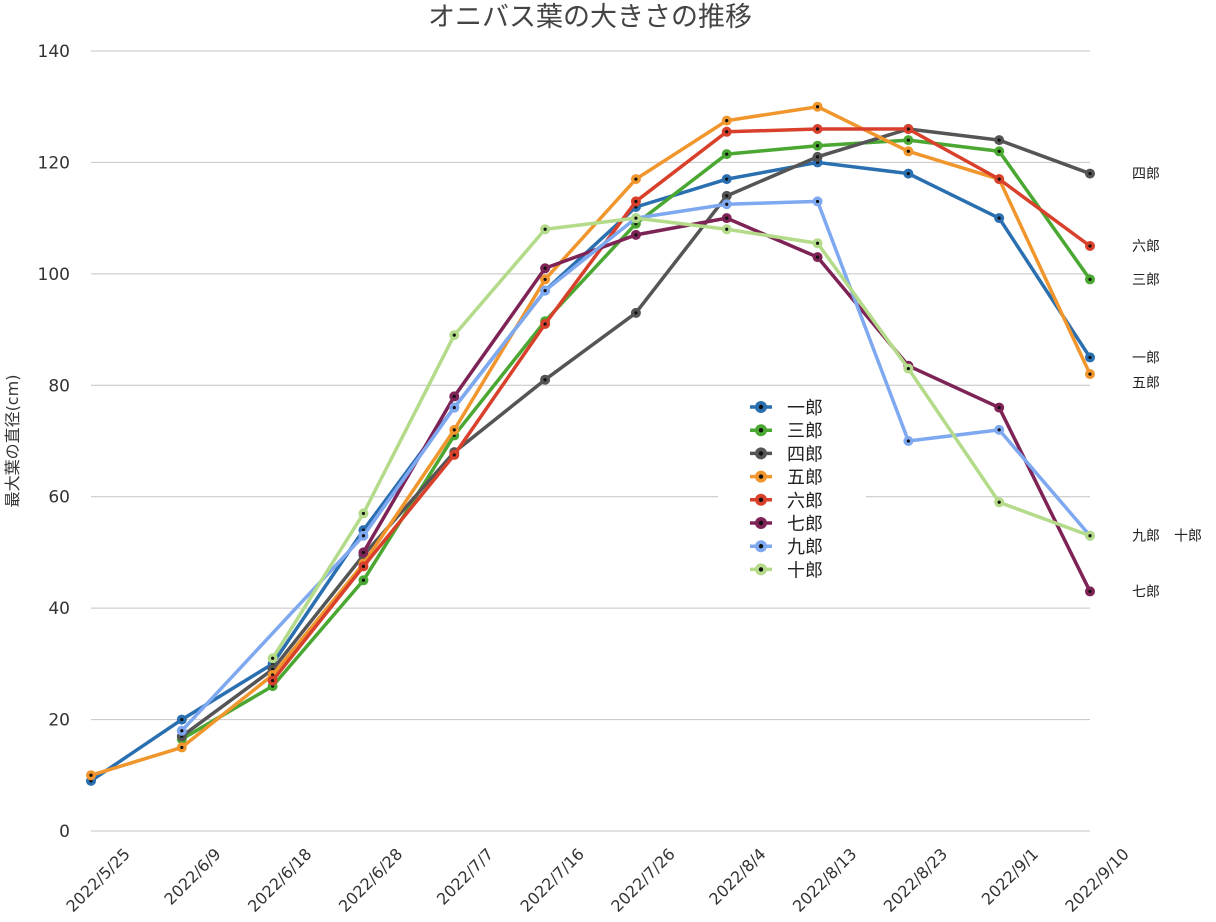 Image resolution: width=1216 pixels, height=922 pixels. I want to click on x-tick-label: 2022/8/13, so click(824, 879).